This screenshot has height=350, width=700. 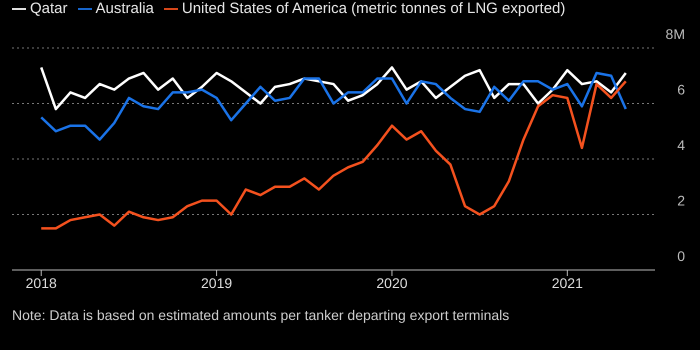 I want to click on y-tick-label: 4, so click(x=681, y=145).